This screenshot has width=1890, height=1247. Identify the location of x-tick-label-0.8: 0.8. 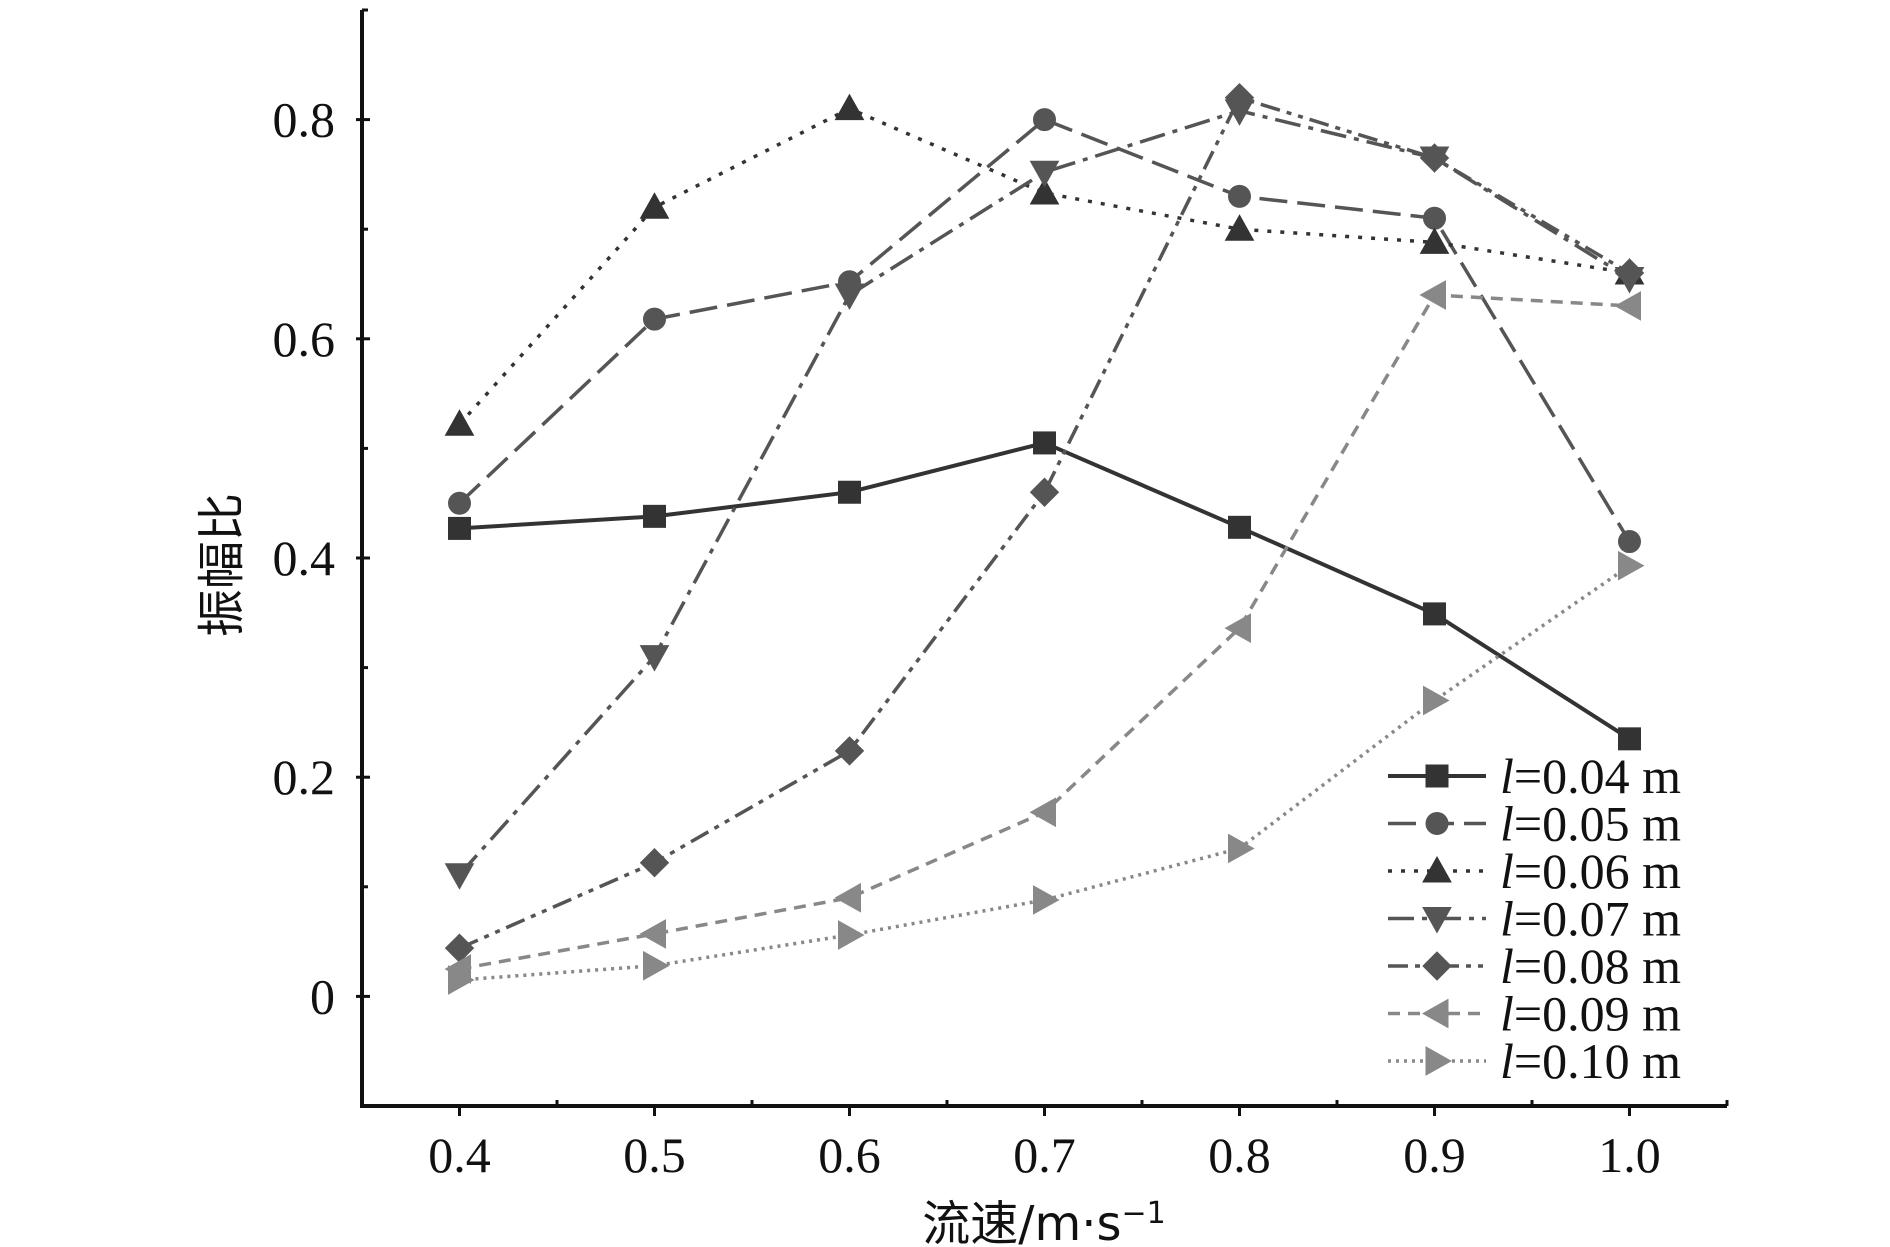
(1239, 1155).